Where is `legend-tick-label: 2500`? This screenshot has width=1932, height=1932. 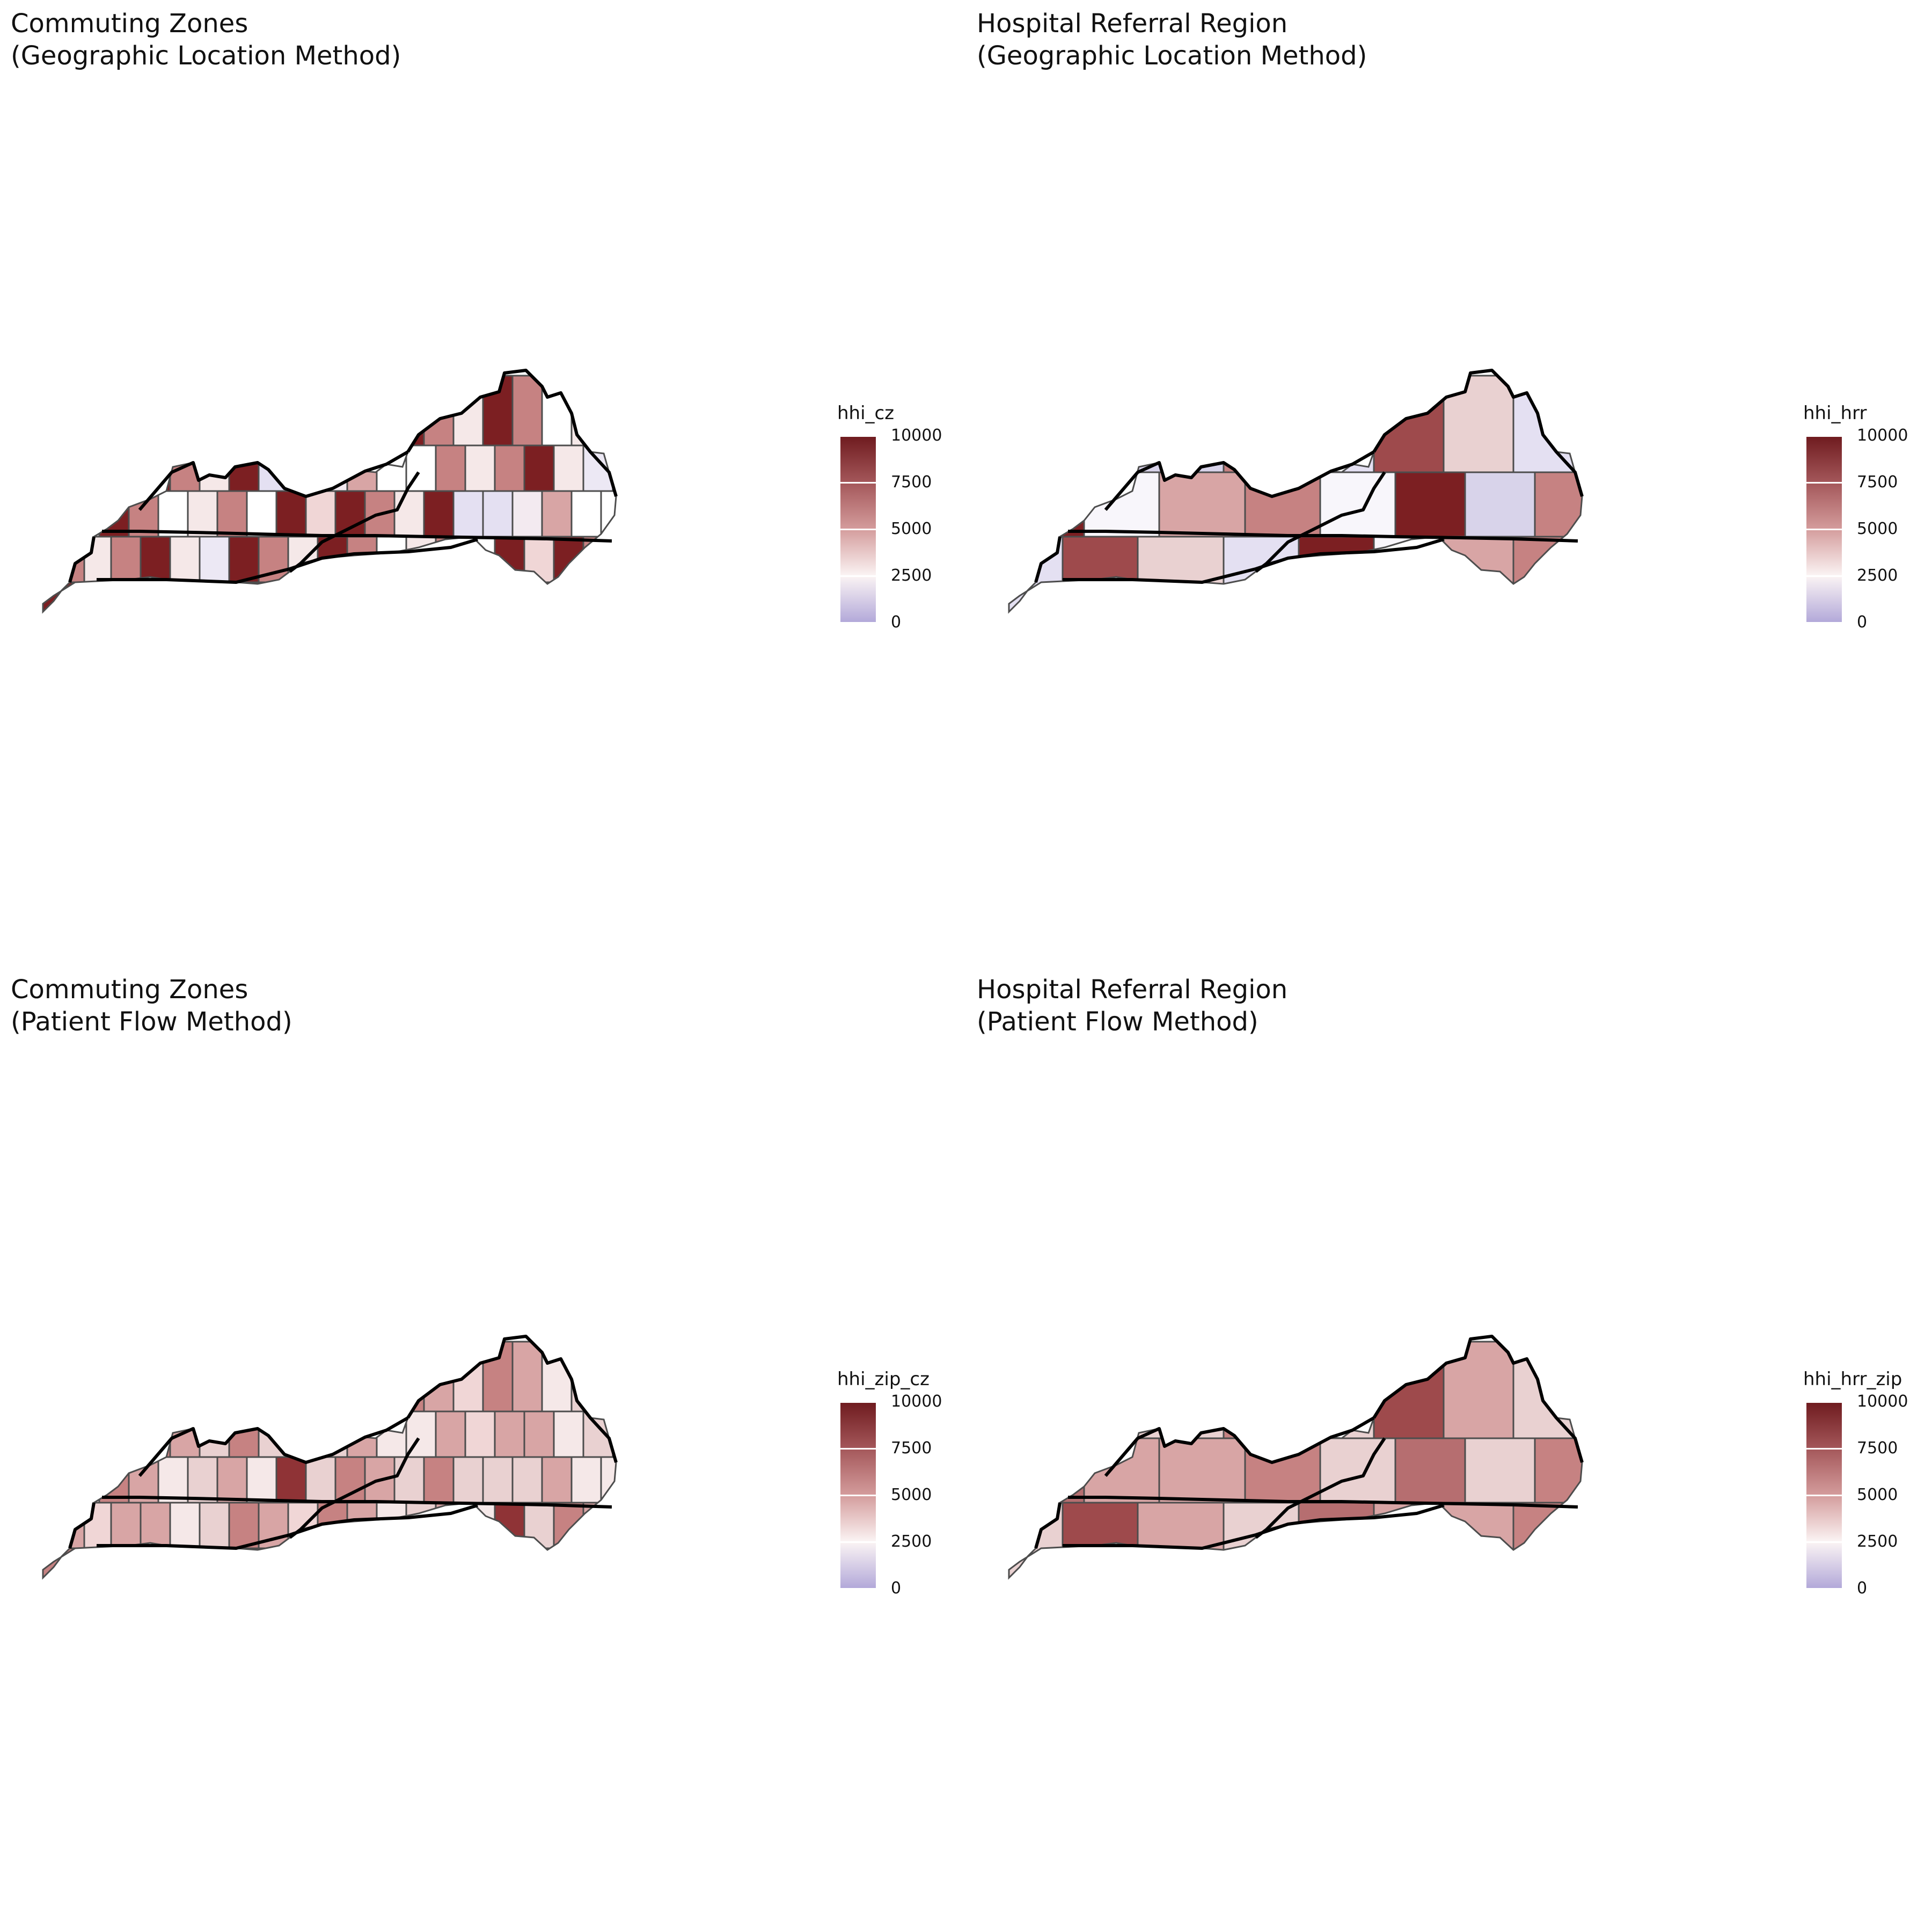
legend-tick-label: 2500 is located at coordinates (1877, 1541).